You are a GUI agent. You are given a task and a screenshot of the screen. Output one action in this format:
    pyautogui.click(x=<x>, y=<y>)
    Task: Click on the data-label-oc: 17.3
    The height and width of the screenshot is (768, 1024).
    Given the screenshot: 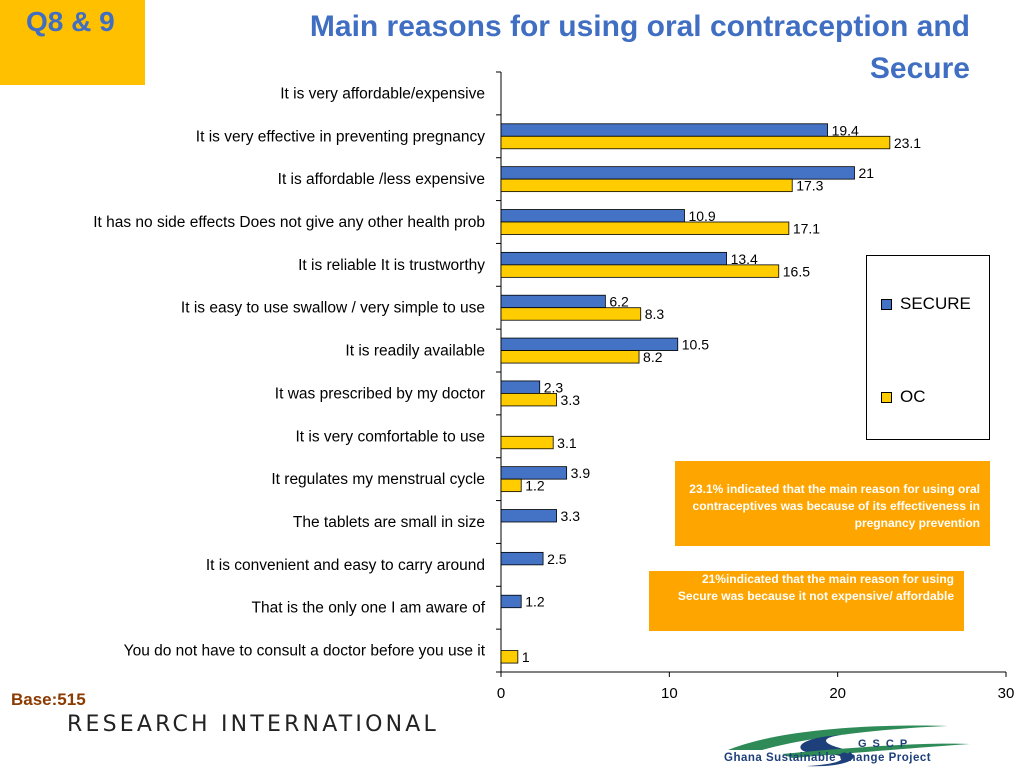 What is the action you would take?
    pyautogui.click(x=809, y=186)
    